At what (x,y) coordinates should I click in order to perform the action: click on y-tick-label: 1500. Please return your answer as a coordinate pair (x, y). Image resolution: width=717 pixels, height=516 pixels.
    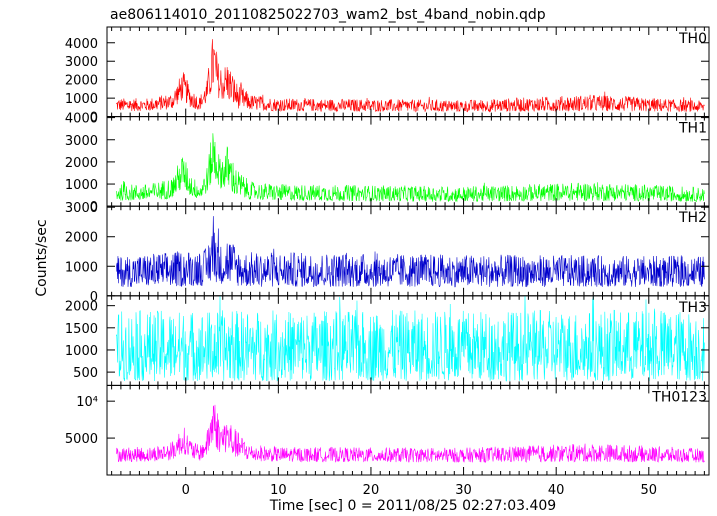
    Looking at the image, I should click on (81, 329).